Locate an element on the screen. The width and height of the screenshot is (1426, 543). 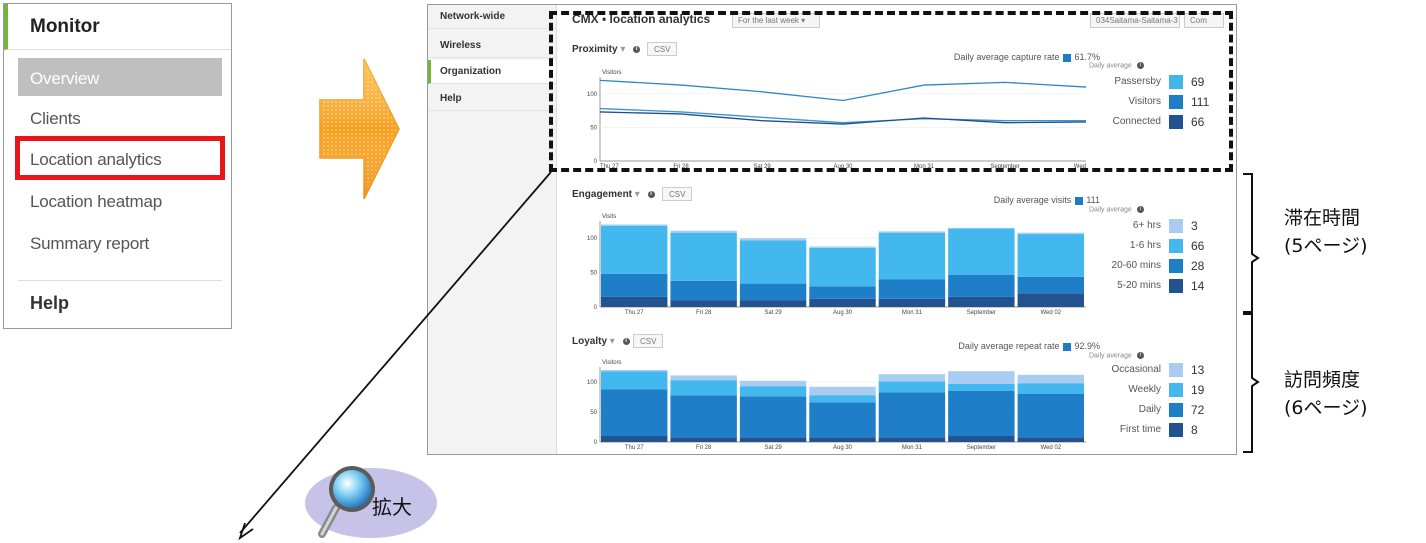
page-title: CMX • location analytics is located at coordinates (641, 19).